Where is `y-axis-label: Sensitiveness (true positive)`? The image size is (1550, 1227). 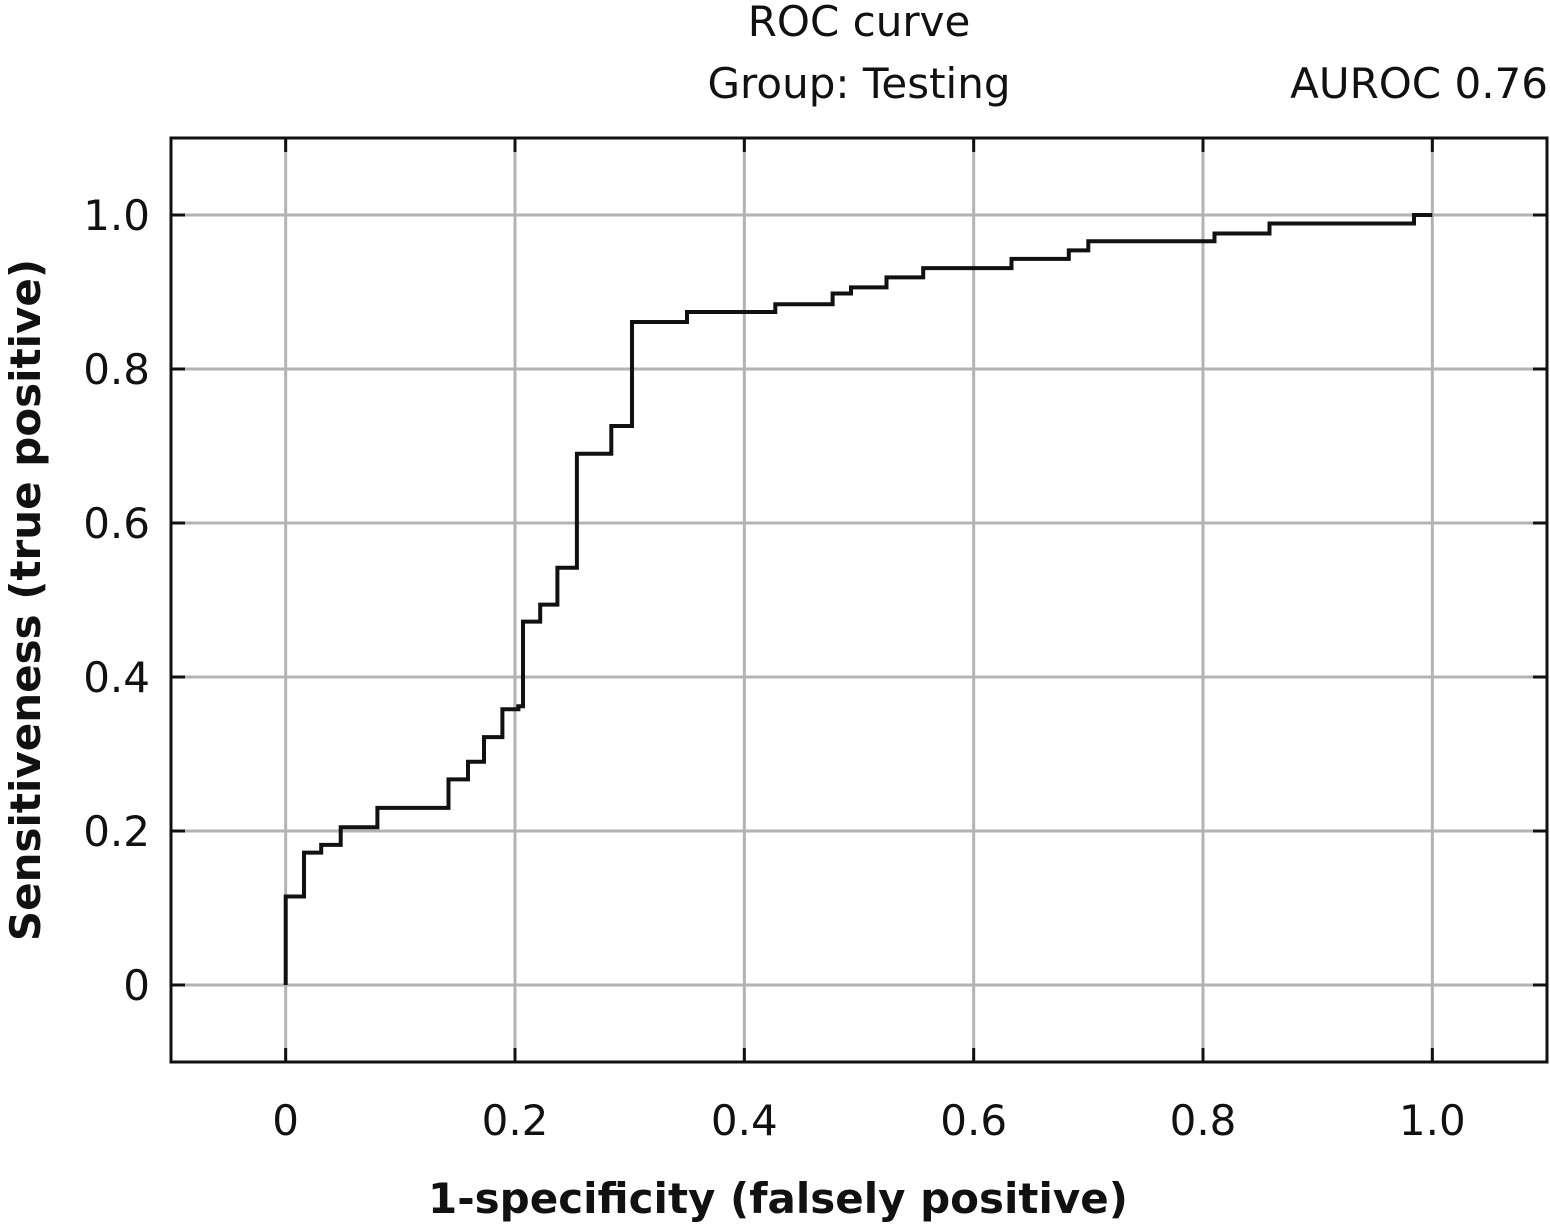 y-axis-label: Sensitiveness (true positive) is located at coordinates (25, 600).